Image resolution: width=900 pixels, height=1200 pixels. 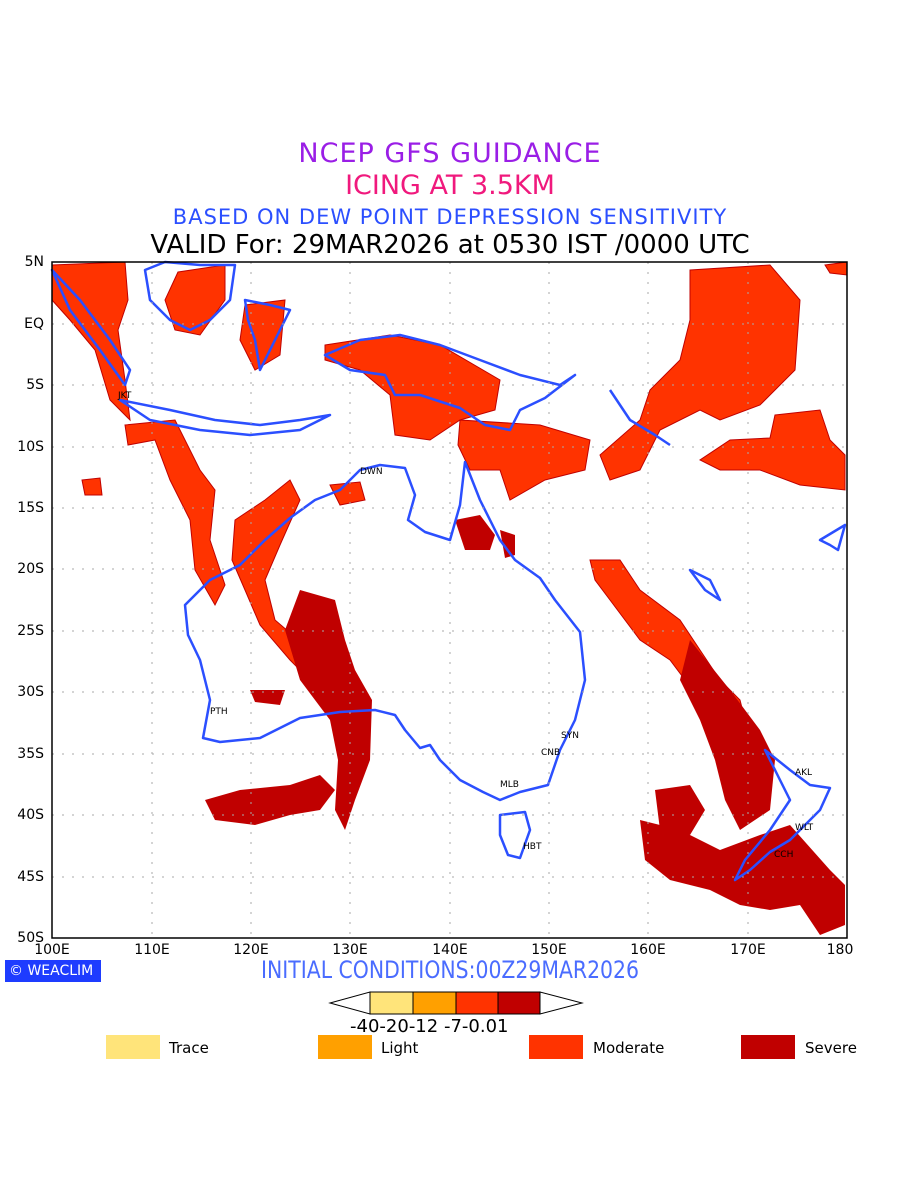 What do you see at coordinates (532, 847) in the screenshot?
I see `station-label: HBT` at bounding box center [532, 847].